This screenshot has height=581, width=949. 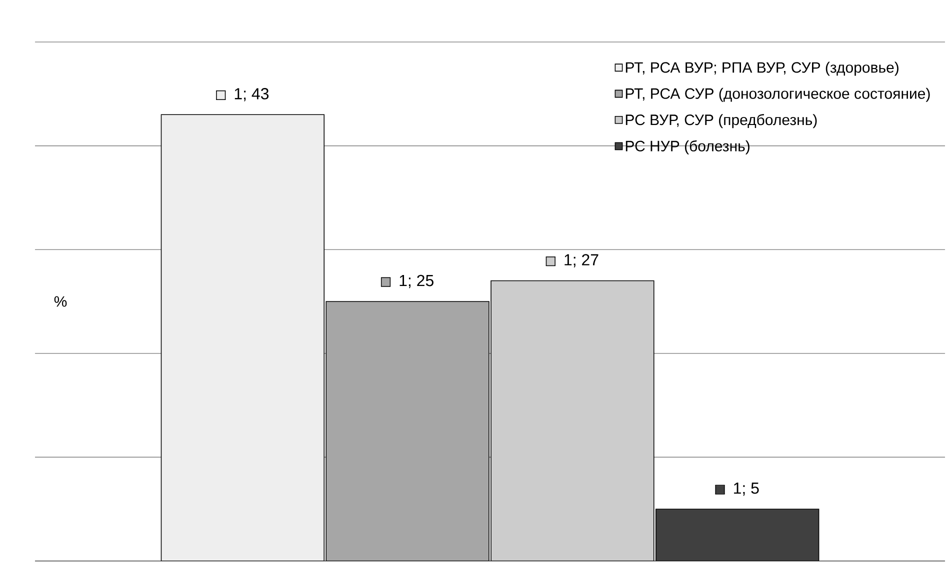 I want to click on y-axis-title: %, so click(x=60, y=301).